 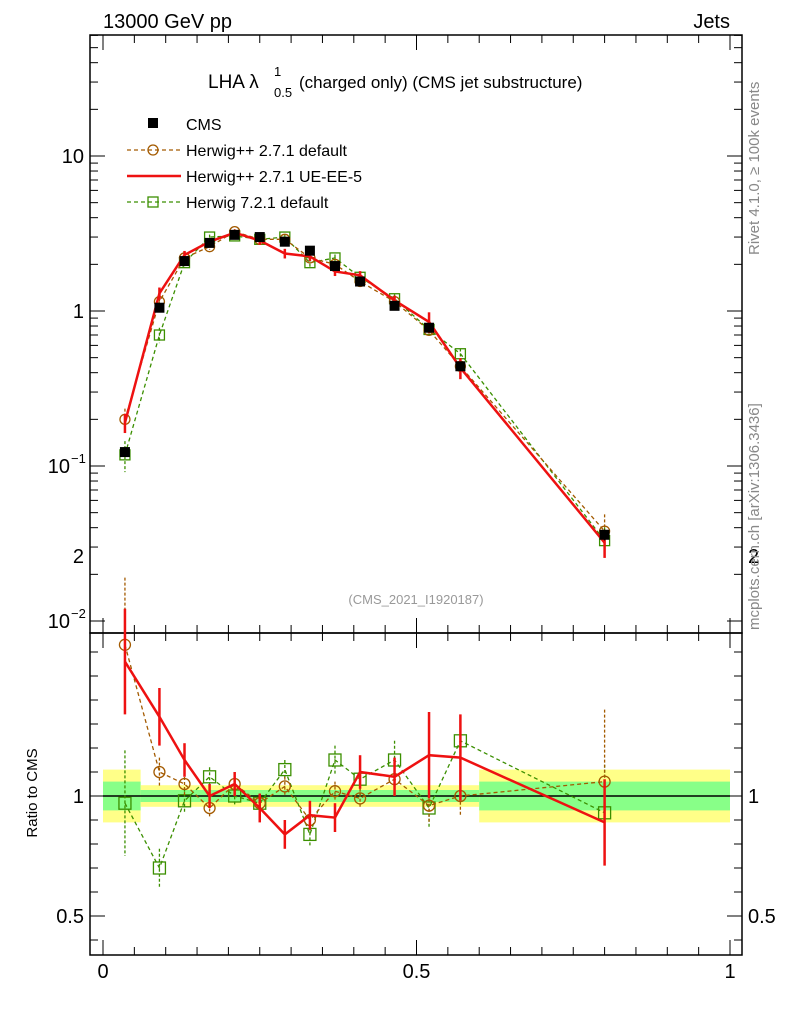 I want to click on ratio-ytick-label: 2, so click(x=78, y=557).